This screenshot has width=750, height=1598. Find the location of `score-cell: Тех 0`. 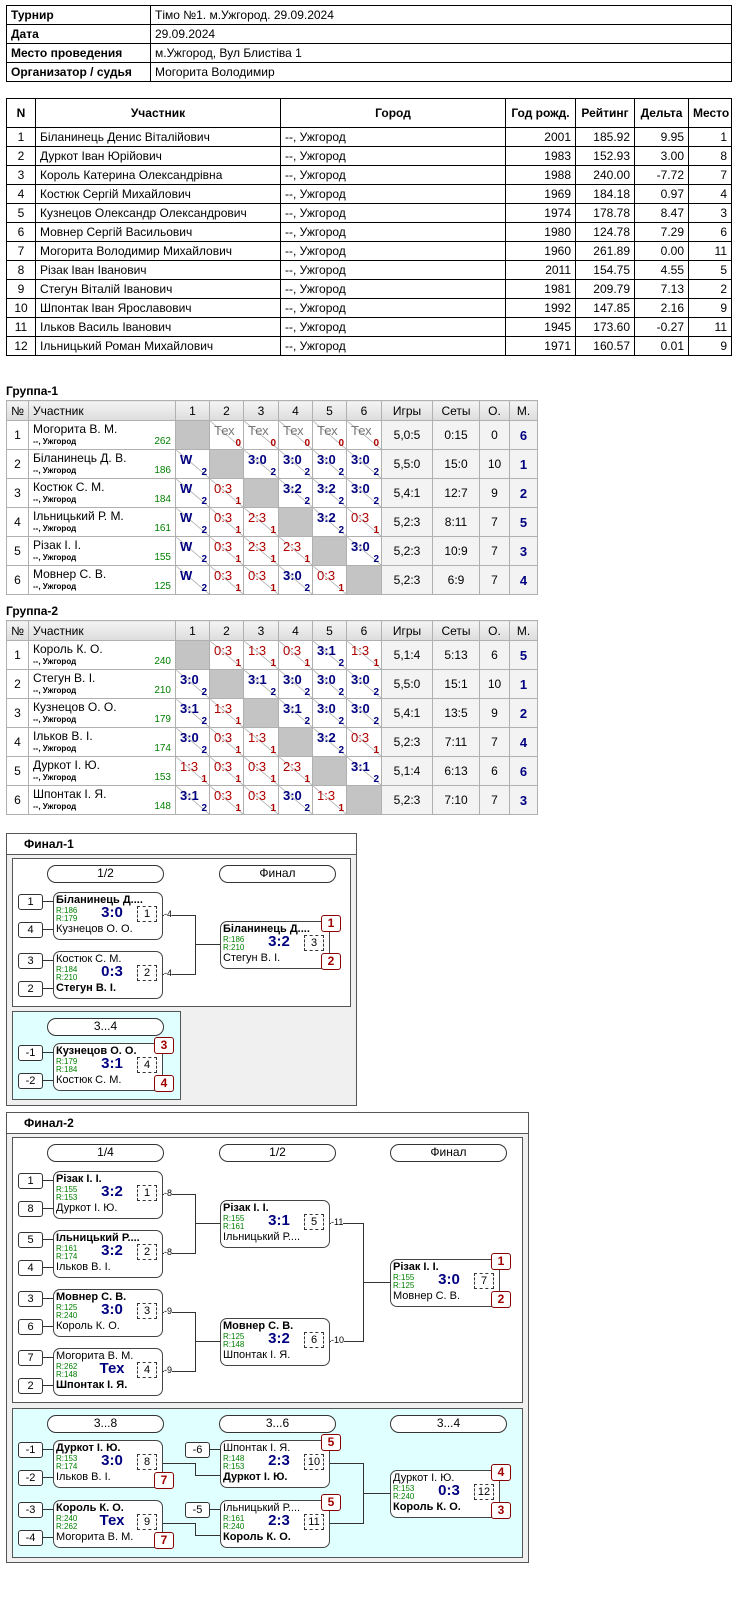

score-cell: Тех 0 is located at coordinates (364, 435).